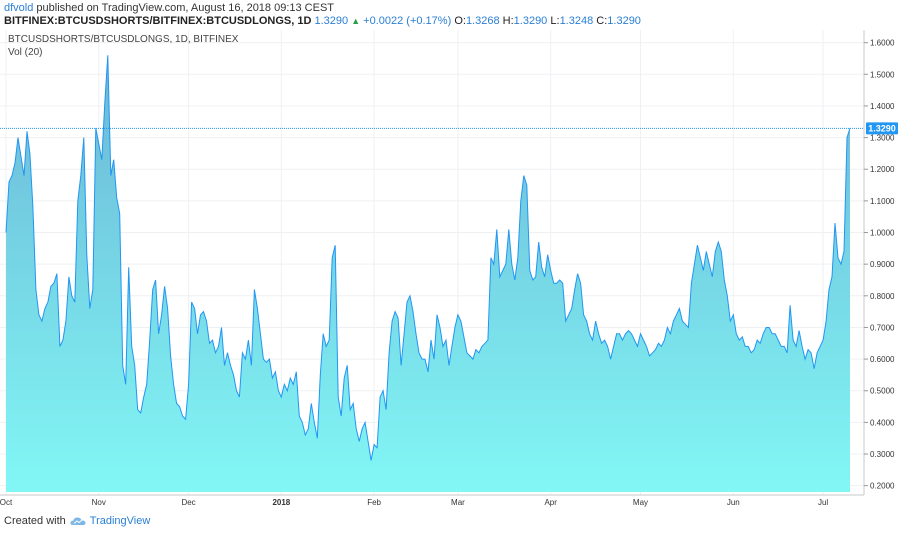 This screenshot has width=900, height=533. I want to click on y-tick-label: 0.4000, so click(882, 422).